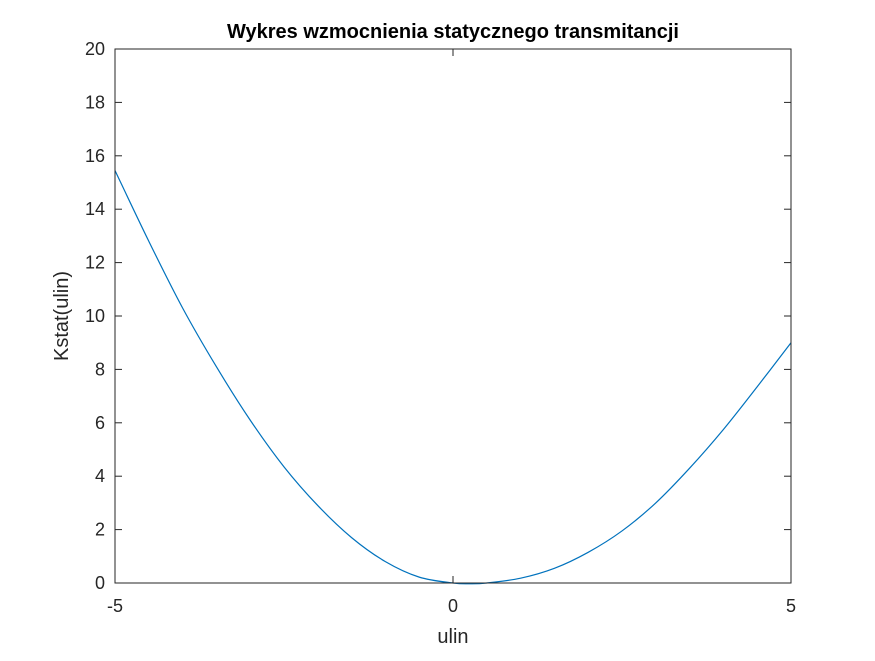  Describe the element at coordinates (791, 606) in the screenshot. I see `x-tick-label: 5` at that location.